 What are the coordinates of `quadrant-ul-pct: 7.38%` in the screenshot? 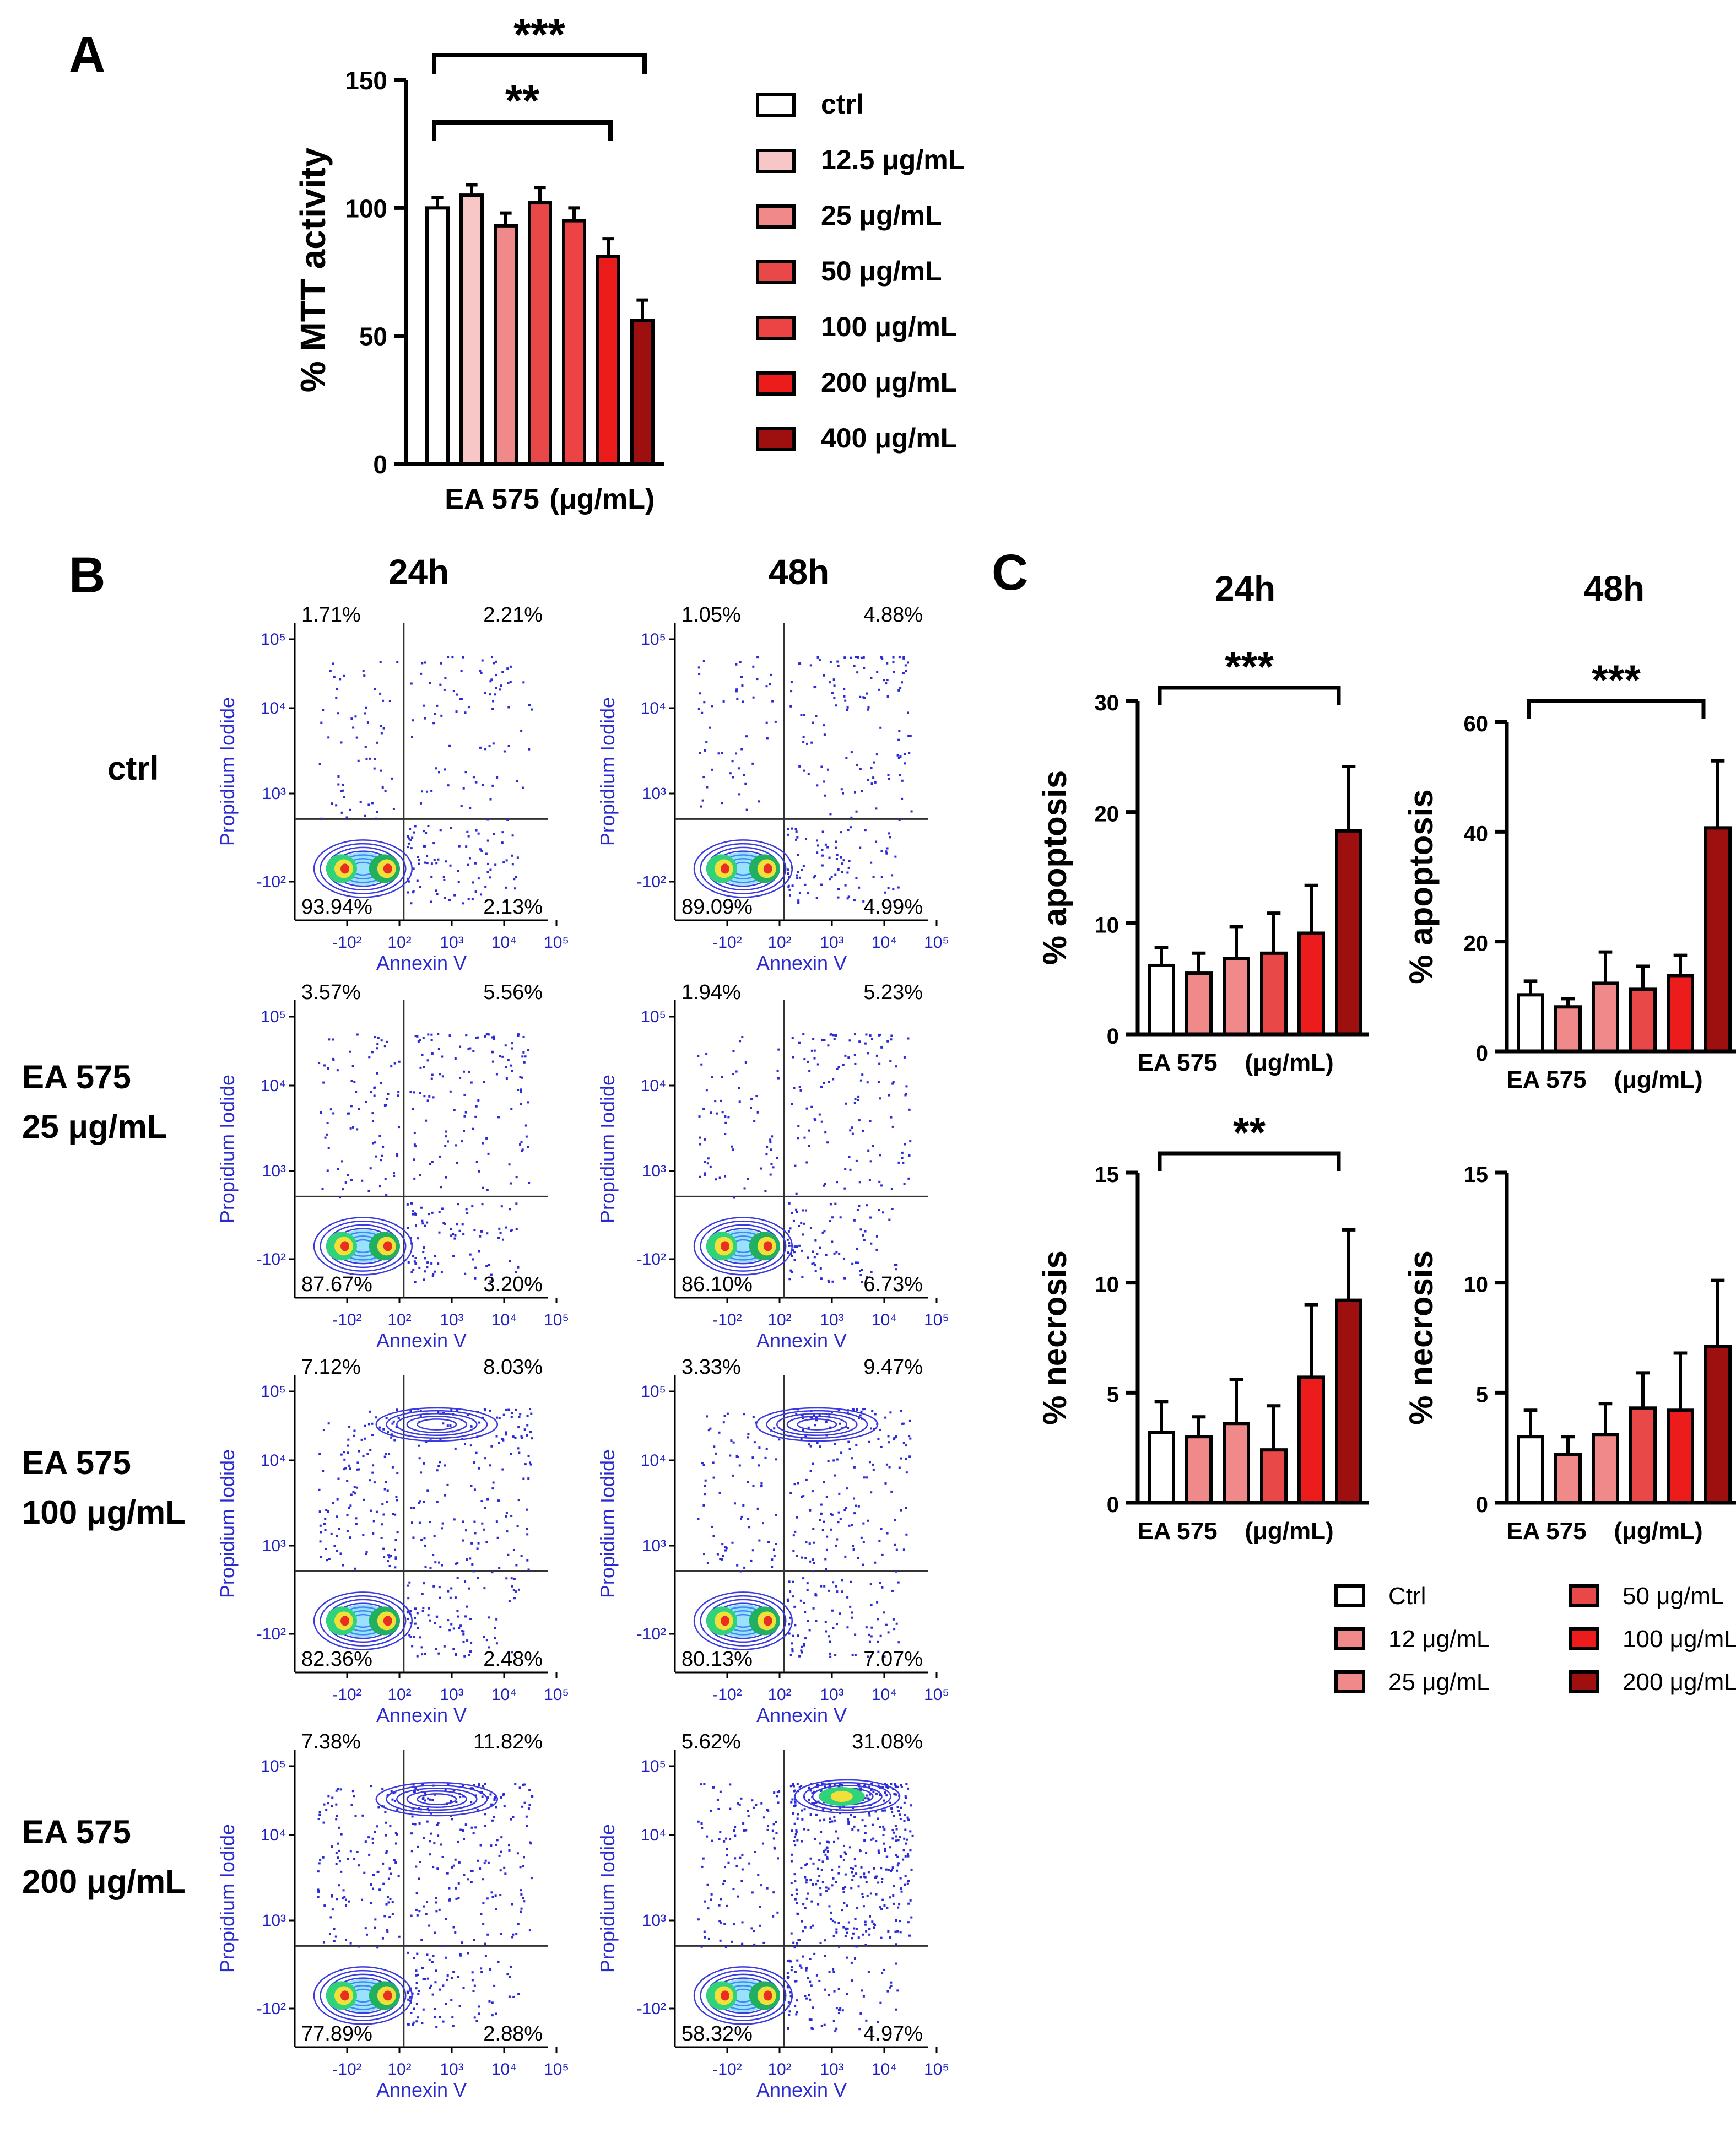 It's located at (331, 1741).